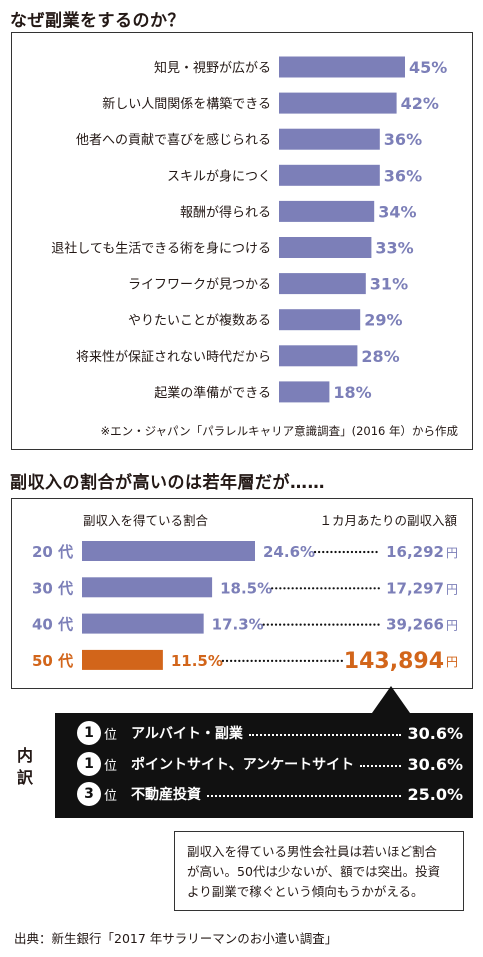 Image resolution: width=483 pixels, height=957 pixels. I want to click on income-amount: 39,266, so click(415, 625).